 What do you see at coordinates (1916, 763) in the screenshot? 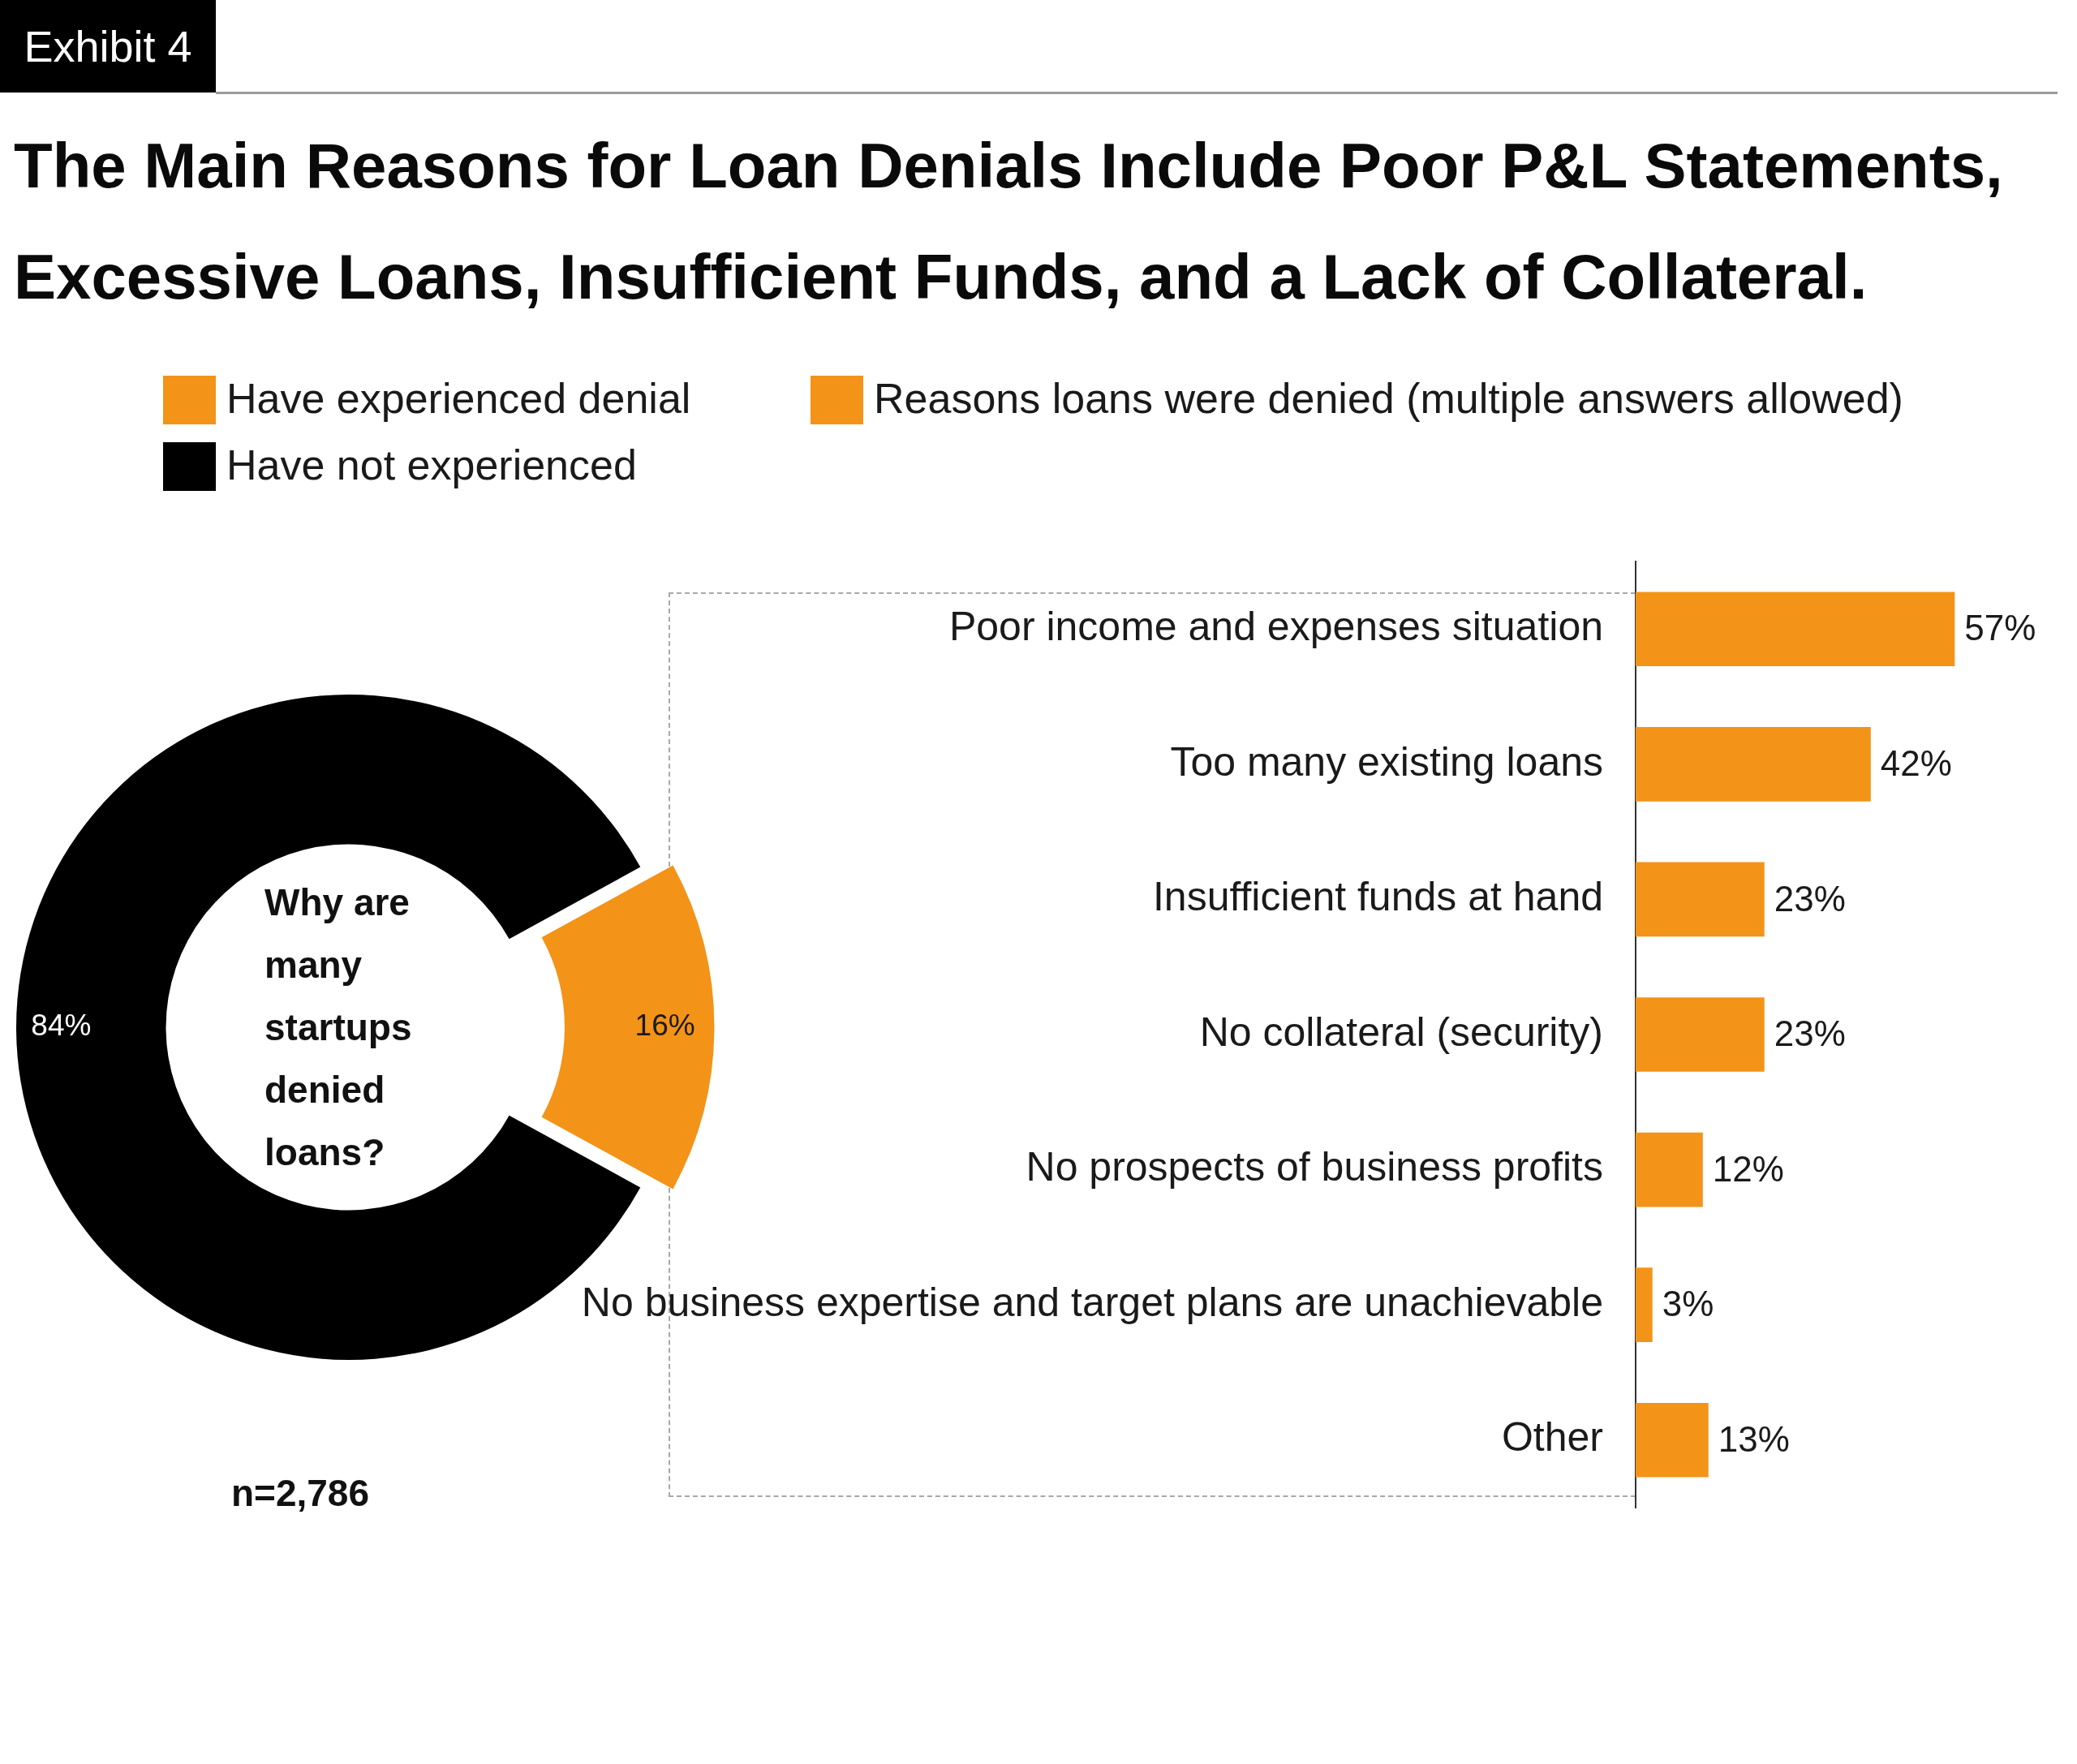
I see `data-label: 42%` at bounding box center [1916, 763].